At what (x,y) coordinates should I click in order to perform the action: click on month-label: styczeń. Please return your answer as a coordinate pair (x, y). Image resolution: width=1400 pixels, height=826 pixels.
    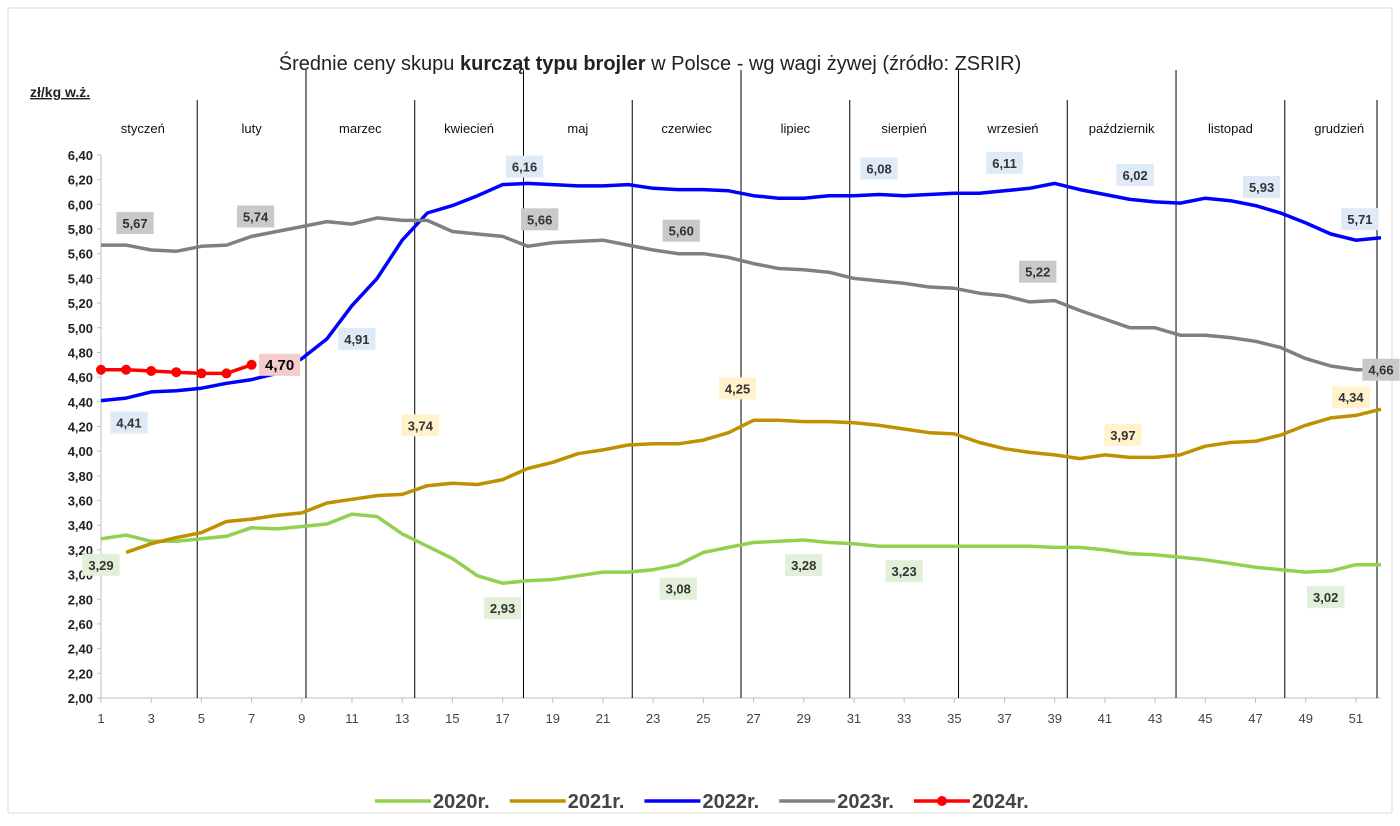
    Looking at the image, I should click on (143, 128).